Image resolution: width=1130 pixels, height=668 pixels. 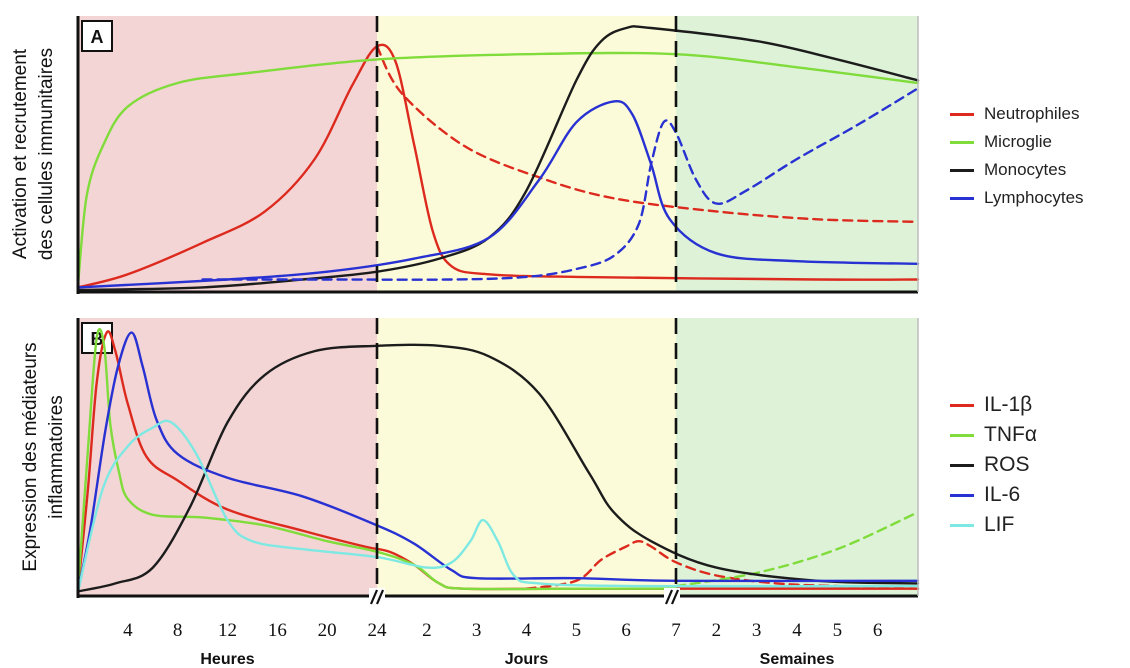 What do you see at coordinates (128, 630) in the screenshot?
I see `x-tick-label-heures-4: 4` at bounding box center [128, 630].